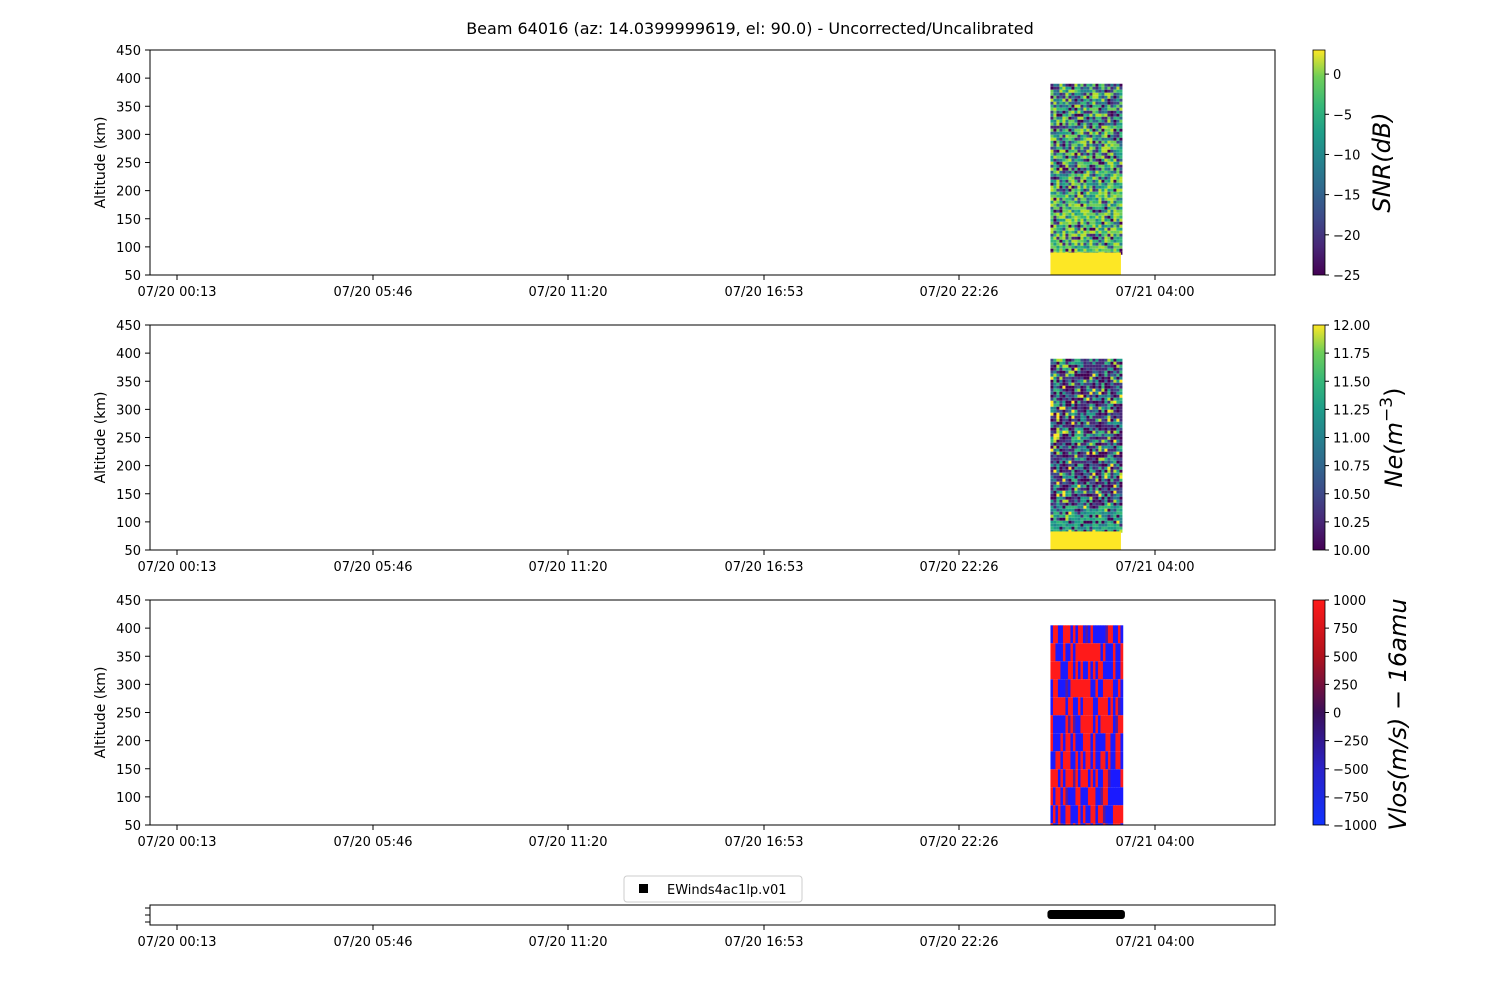  Describe the element at coordinates (1392, 438) in the screenshot. I see `colorbar-label-2: Ne(m−3)` at that location.